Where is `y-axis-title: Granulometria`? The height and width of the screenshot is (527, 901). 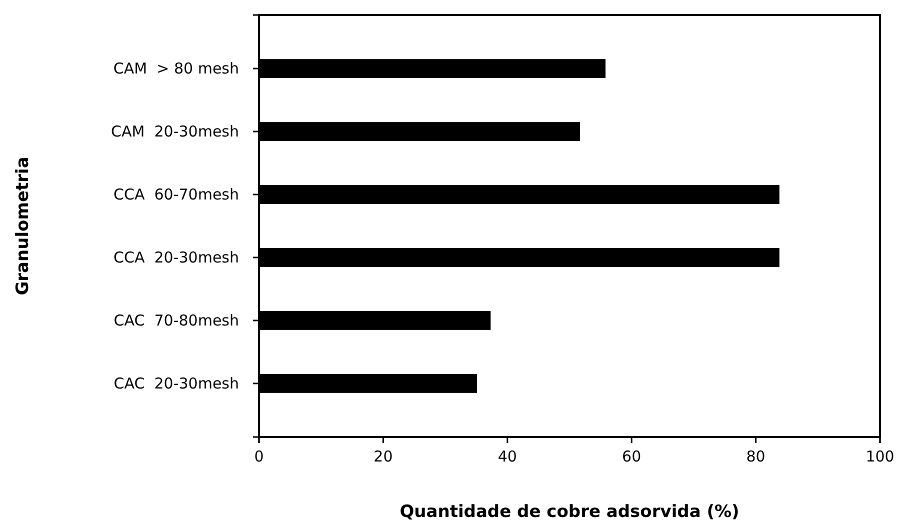 y-axis-title: Granulometria is located at coordinates (23, 226).